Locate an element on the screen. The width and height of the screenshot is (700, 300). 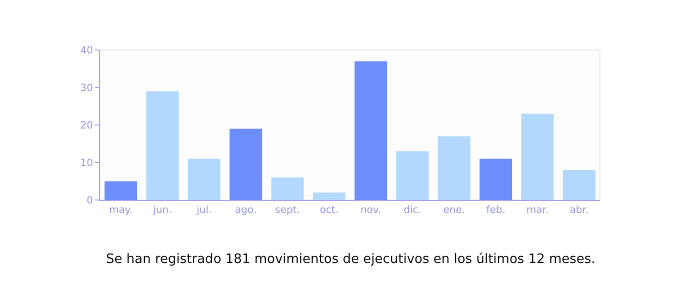
x-tick-label: sept. is located at coordinates (287, 210).